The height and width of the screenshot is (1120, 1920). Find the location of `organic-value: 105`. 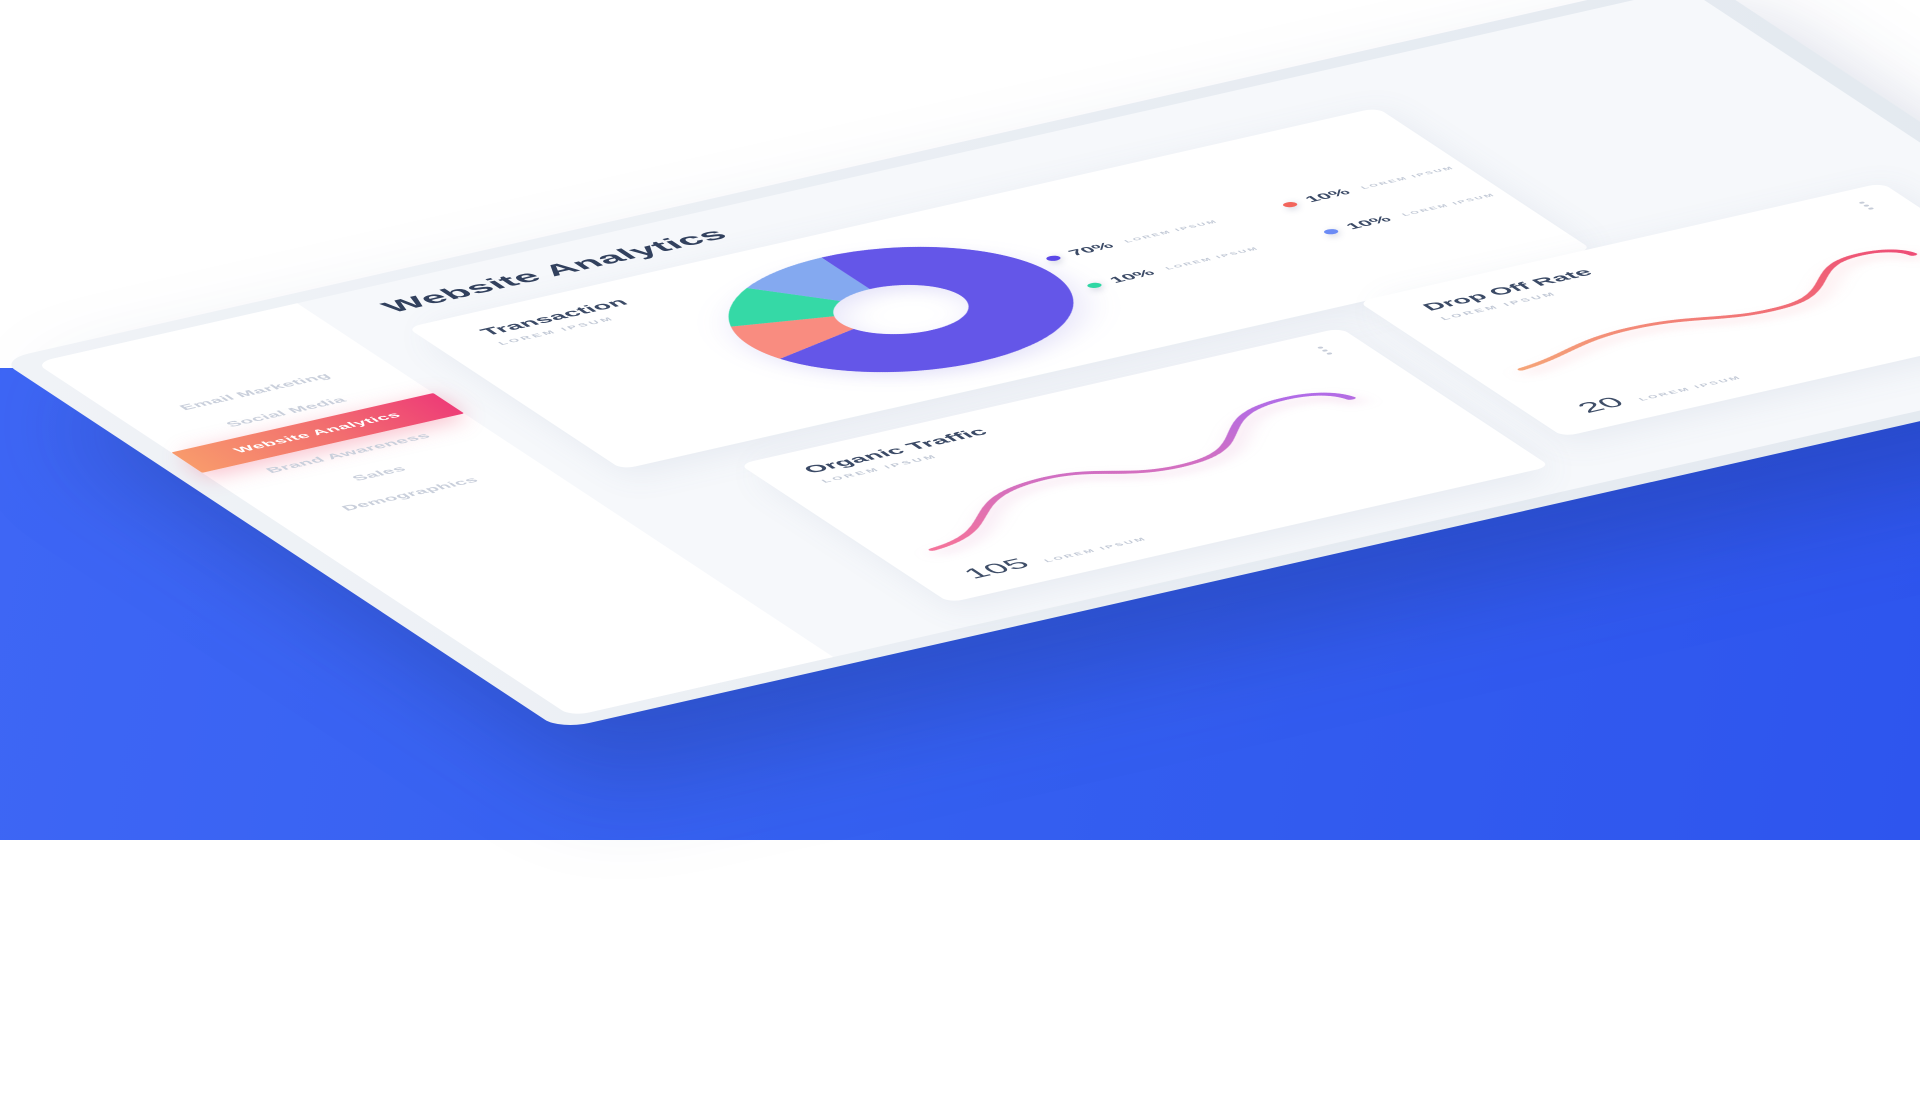

organic-value: 105 is located at coordinates (996, 568).